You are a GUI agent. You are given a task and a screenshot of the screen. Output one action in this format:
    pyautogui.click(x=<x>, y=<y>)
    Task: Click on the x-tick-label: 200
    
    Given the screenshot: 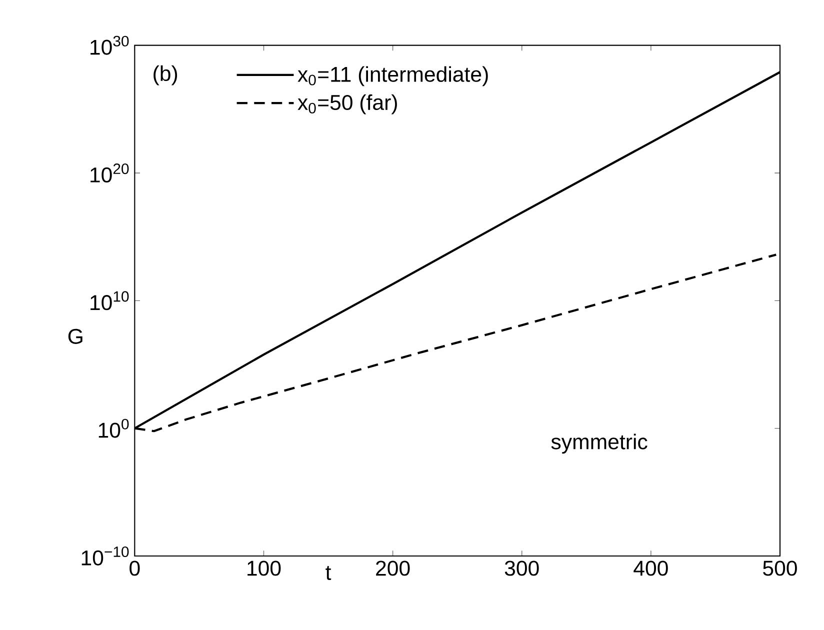 What is the action you would take?
    pyautogui.click(x=393, y=568)
    